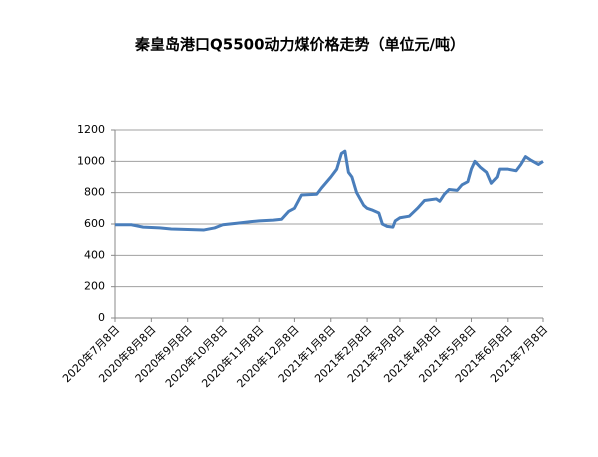 Image resolution: width=598 pixels, height=457 pixels. What do you see at coordinates (268, 356) in the screenshot?
I see `x-tick-label: 2020年12月8日` at bounding box center [268, 356].